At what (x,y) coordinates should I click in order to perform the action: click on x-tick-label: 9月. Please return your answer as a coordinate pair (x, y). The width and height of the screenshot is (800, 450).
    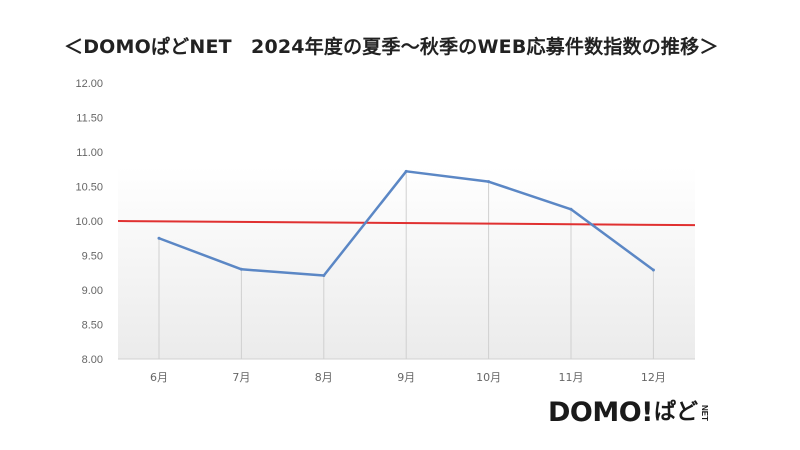
    Looking at the image, I should click on (406, 377).